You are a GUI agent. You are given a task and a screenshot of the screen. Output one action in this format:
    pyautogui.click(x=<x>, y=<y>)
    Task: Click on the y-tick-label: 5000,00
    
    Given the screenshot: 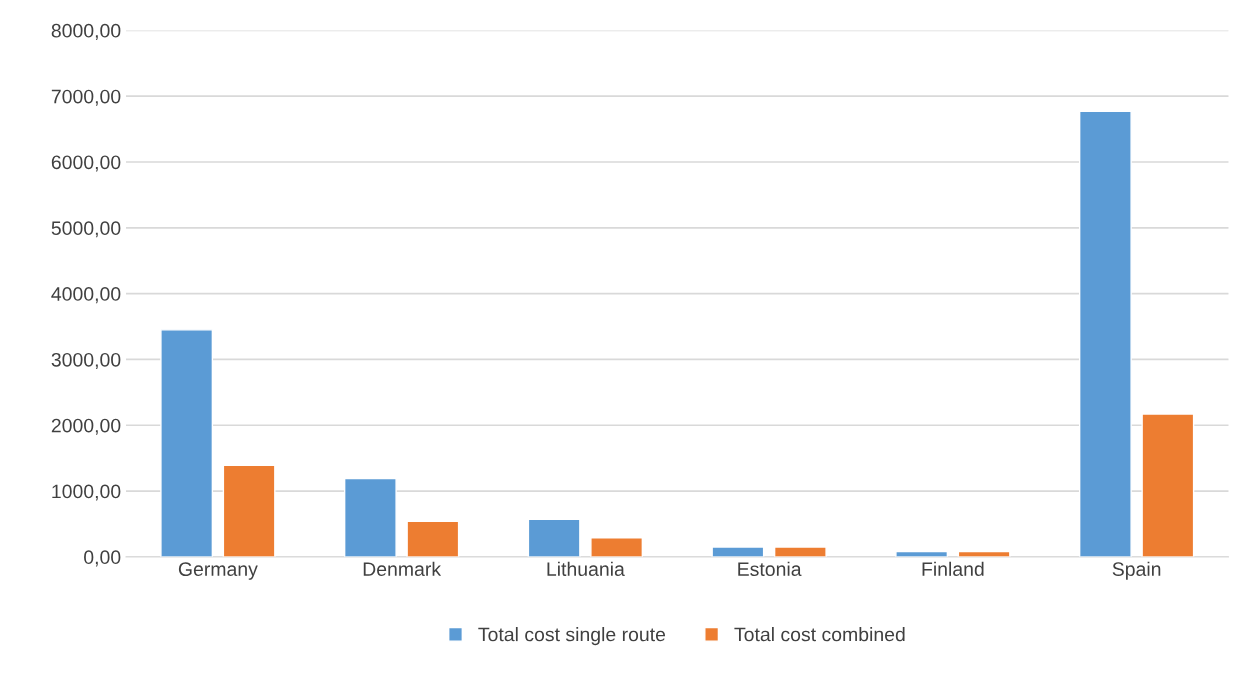 What is the action you would take?
    pyautogui.click(x=86, y=229)
    